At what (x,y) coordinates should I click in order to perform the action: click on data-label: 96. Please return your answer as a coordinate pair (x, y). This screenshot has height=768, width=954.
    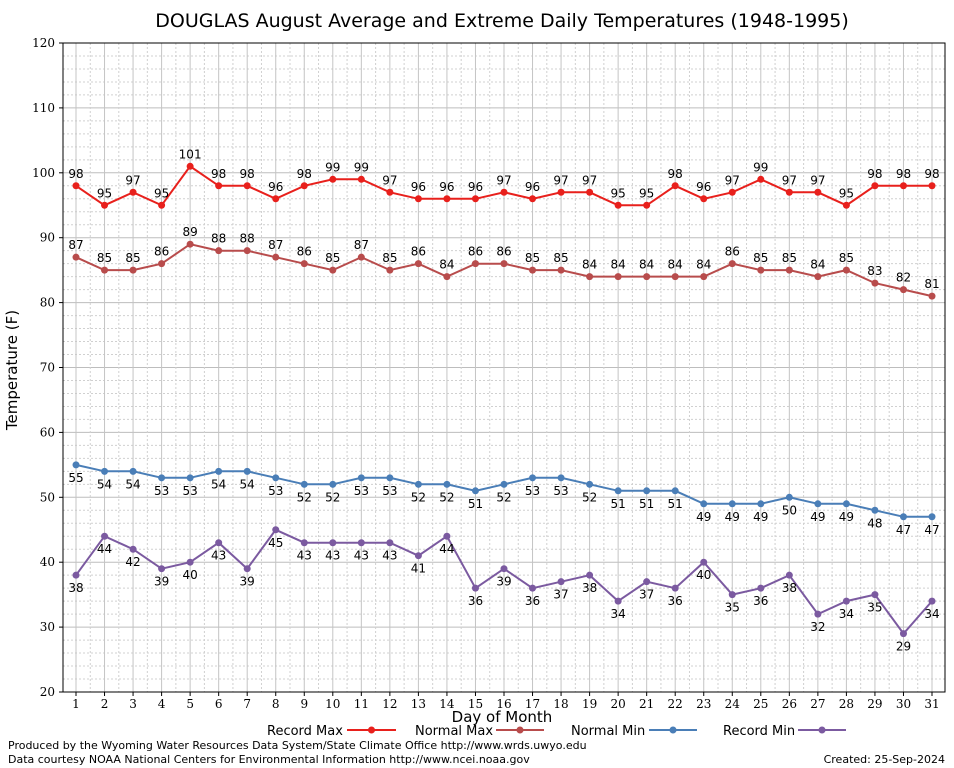
    Looking at the image, I should click on (475, 187).